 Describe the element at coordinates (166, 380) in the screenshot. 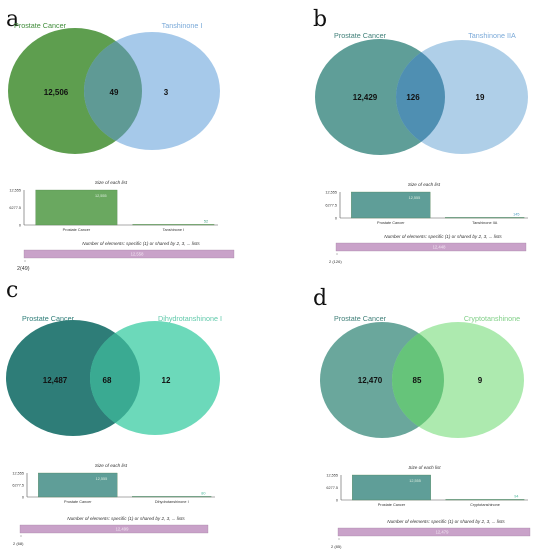

I see `venn-right-only-count: 12` at that location.